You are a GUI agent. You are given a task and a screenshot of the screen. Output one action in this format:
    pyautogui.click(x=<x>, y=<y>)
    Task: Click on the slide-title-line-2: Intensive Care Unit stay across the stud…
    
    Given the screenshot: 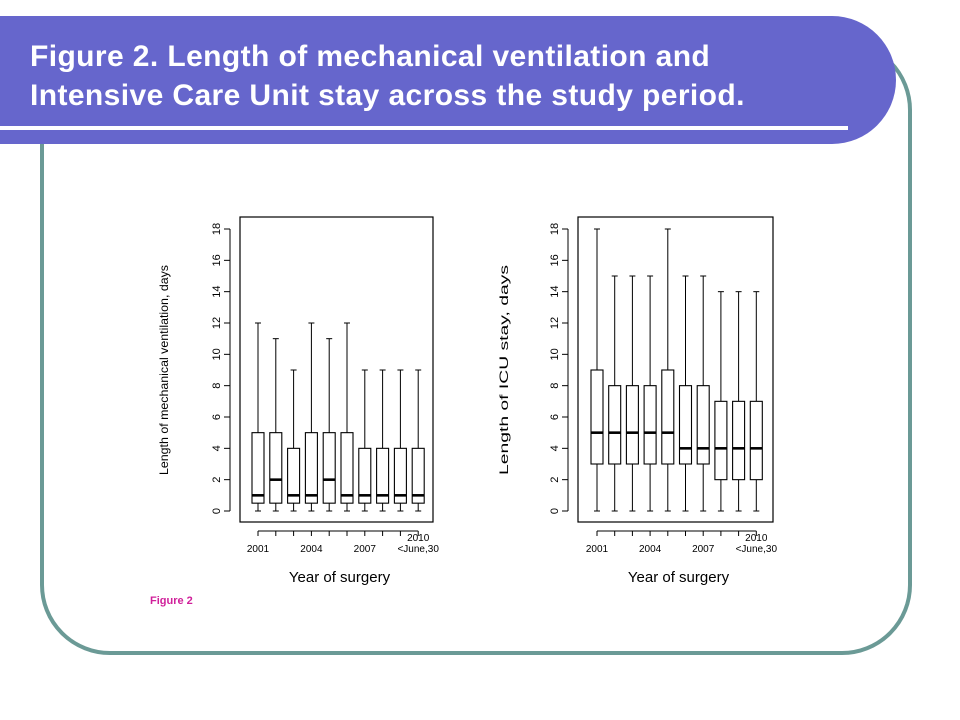 What is the action you would take?
    pyautogui.click(x=387, y=95)
    